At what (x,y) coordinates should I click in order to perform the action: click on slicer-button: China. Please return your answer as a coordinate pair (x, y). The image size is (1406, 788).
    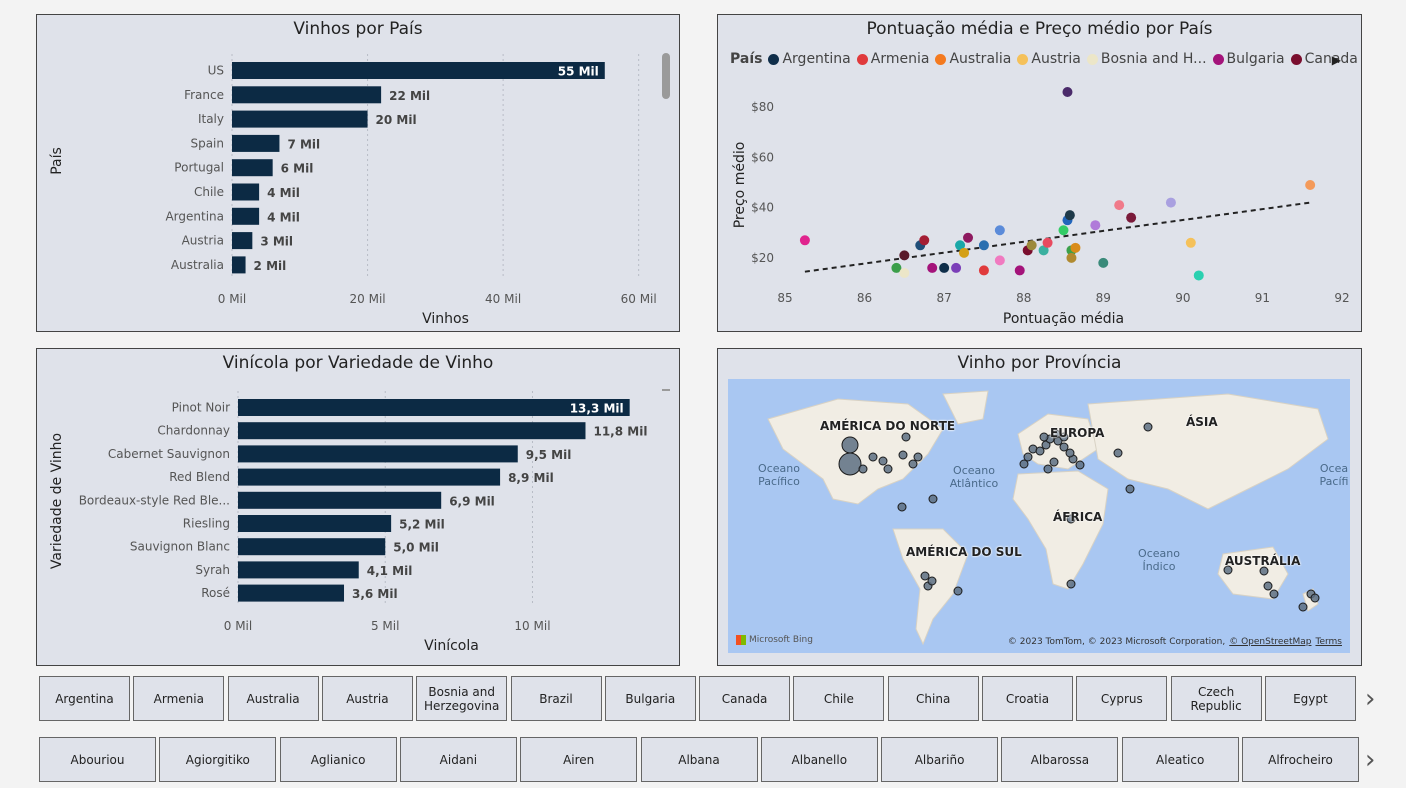
    Looking at the image, I should click on (933, 698).